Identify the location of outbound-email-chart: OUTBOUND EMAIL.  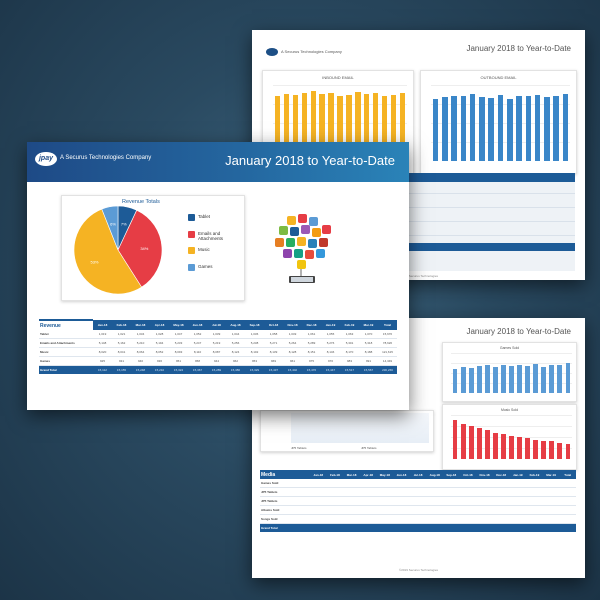
(498, 122).